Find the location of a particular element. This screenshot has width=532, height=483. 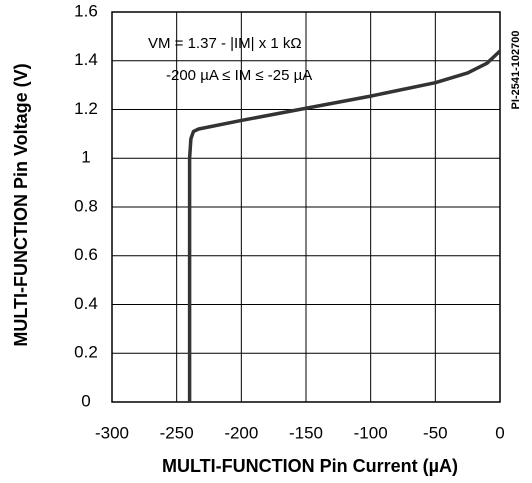

x-tick-label: -50 is located at coordinates (435, 432).